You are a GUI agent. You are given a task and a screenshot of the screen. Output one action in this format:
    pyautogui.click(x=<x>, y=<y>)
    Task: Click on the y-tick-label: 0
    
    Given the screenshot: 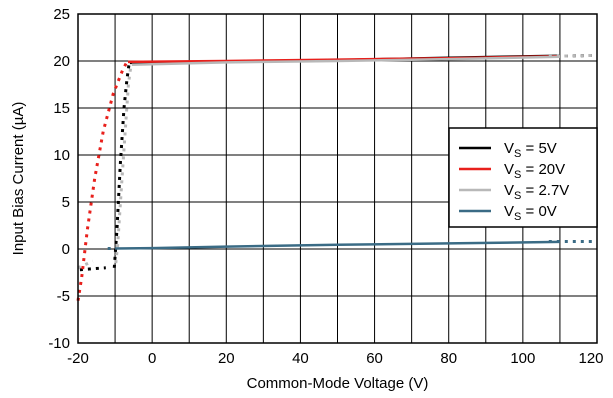 What is the action you would take?
    pyautogui.click(x=66, y=249)
    